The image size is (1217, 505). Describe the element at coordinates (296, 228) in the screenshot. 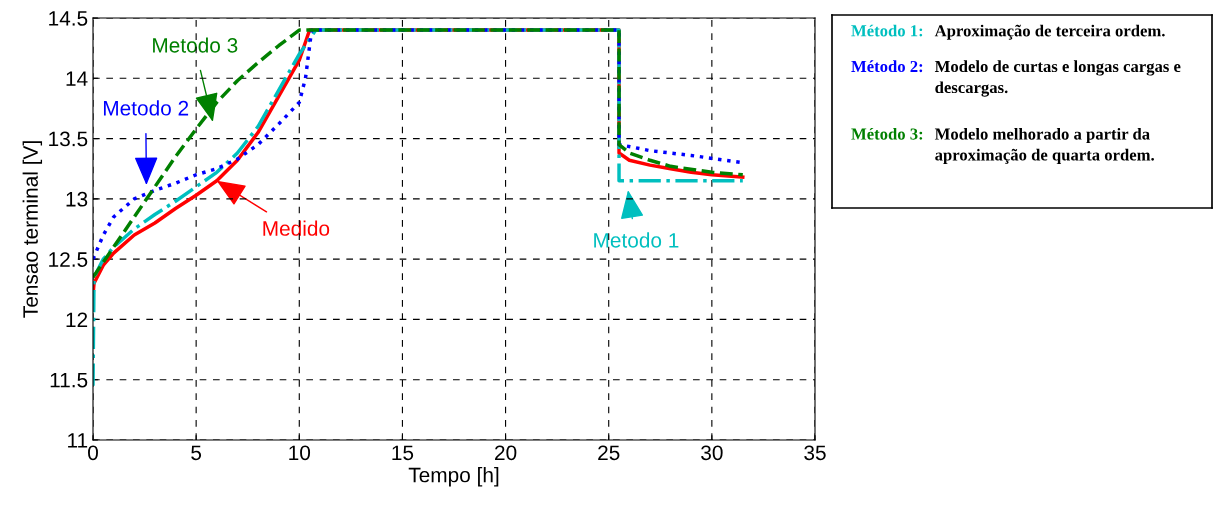

I see `annotation: Medido` at that location.